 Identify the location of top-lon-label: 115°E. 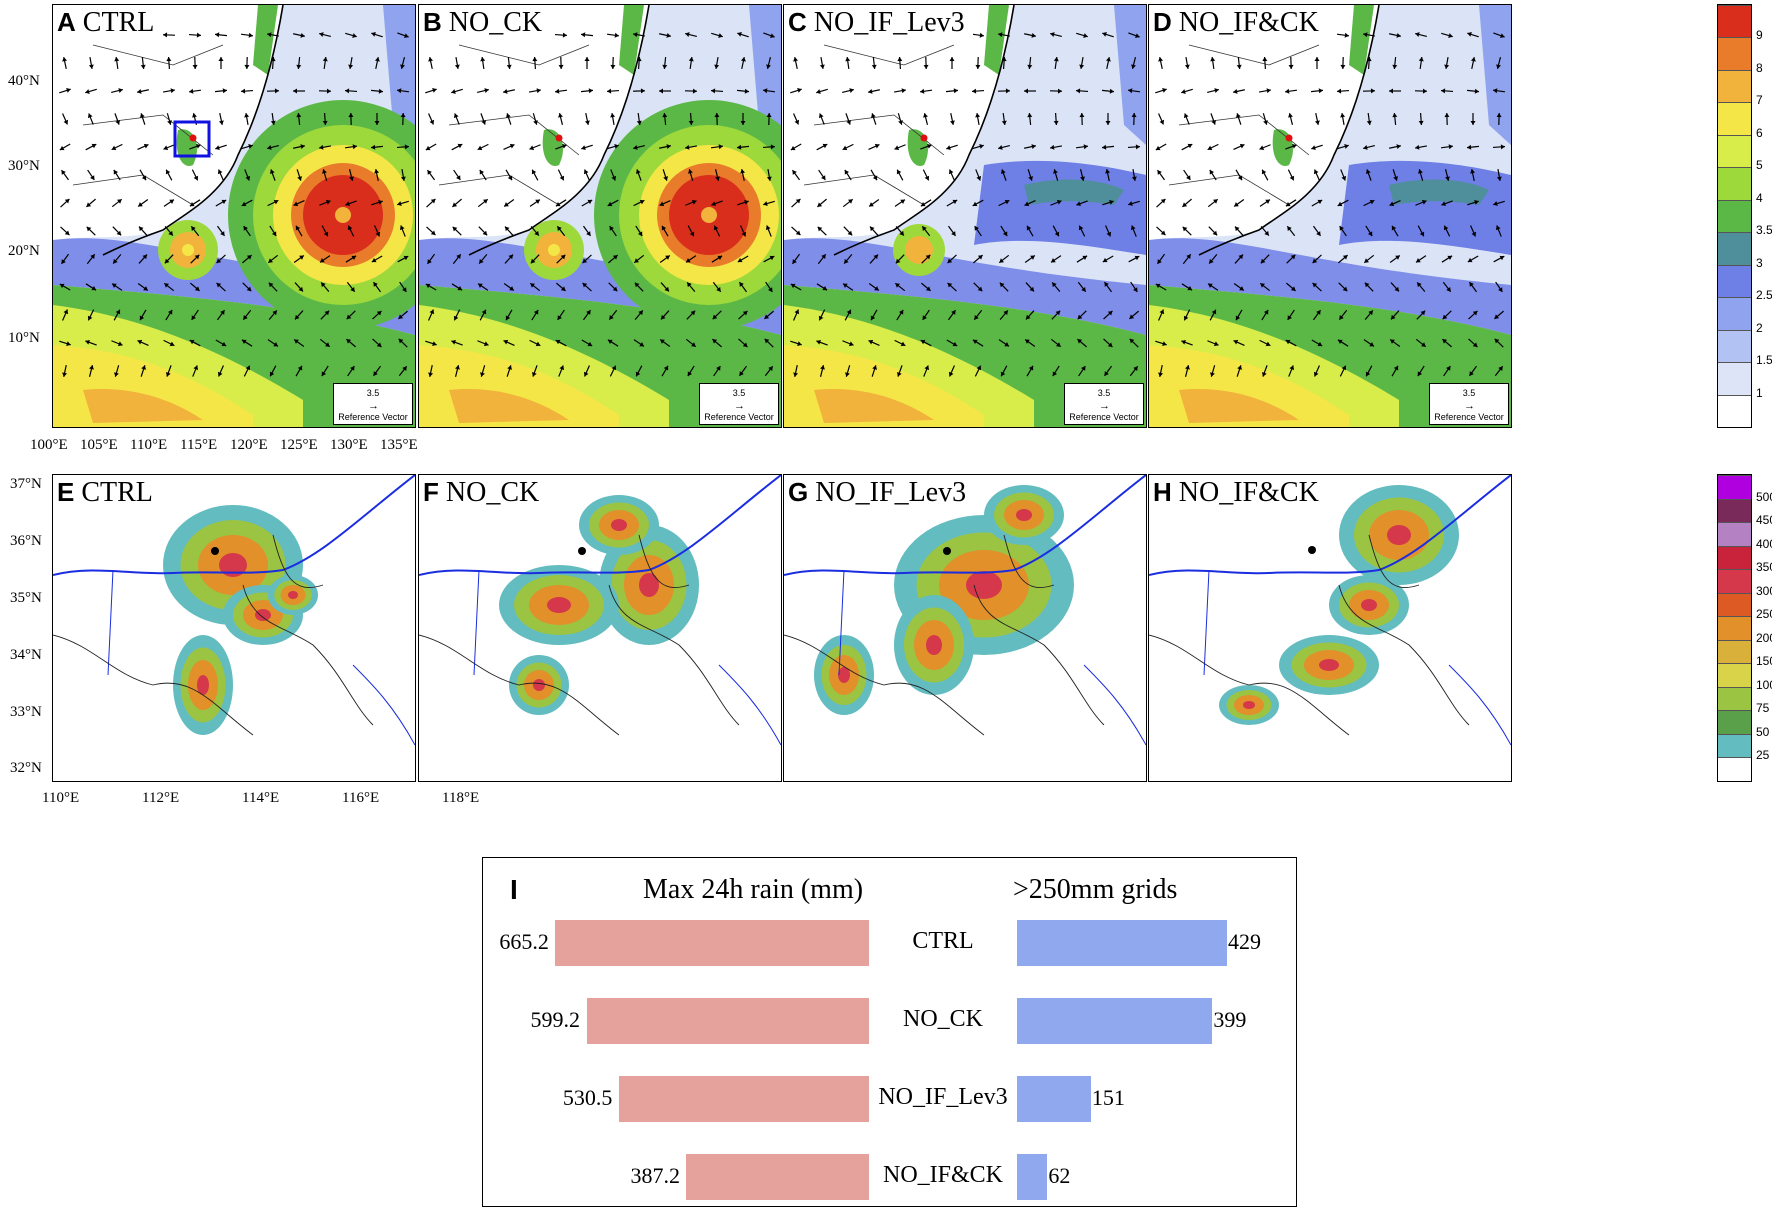
(199, 445).